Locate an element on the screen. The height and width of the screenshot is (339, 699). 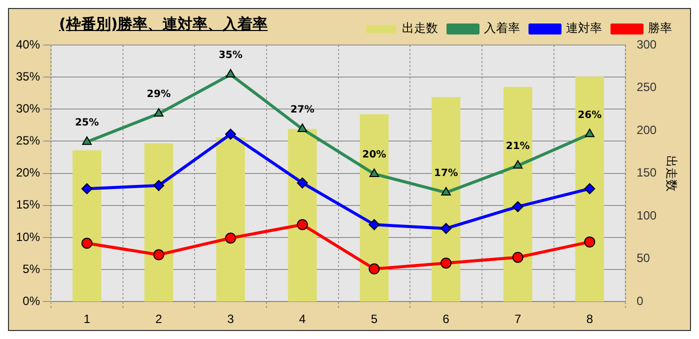
y-tick-label: 30% is located at coordinates (28, 108).